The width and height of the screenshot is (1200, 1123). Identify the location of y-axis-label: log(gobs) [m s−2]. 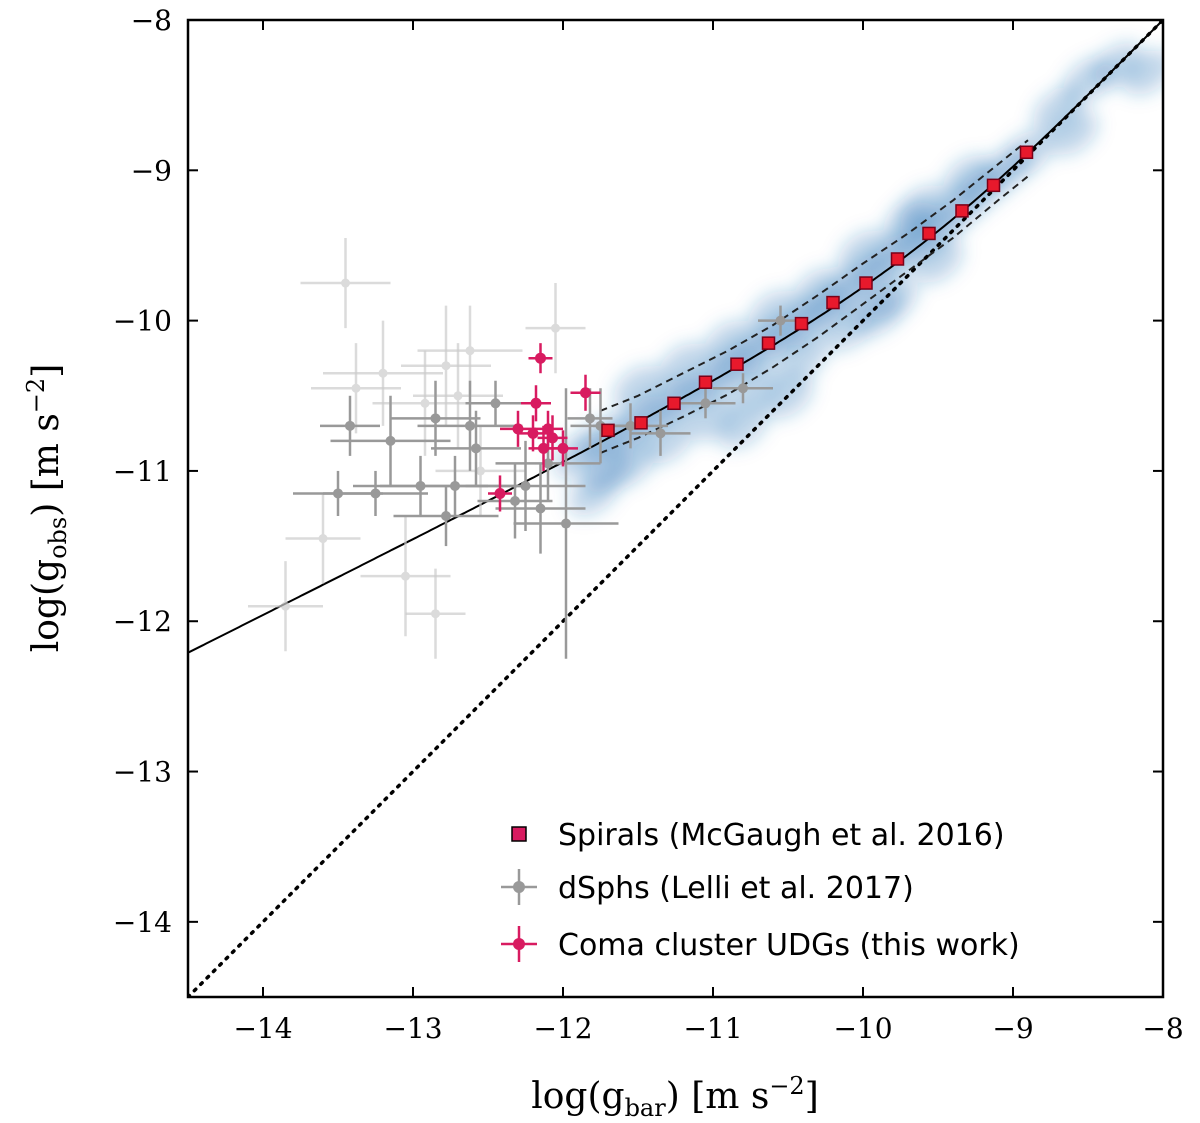
(47, 508).